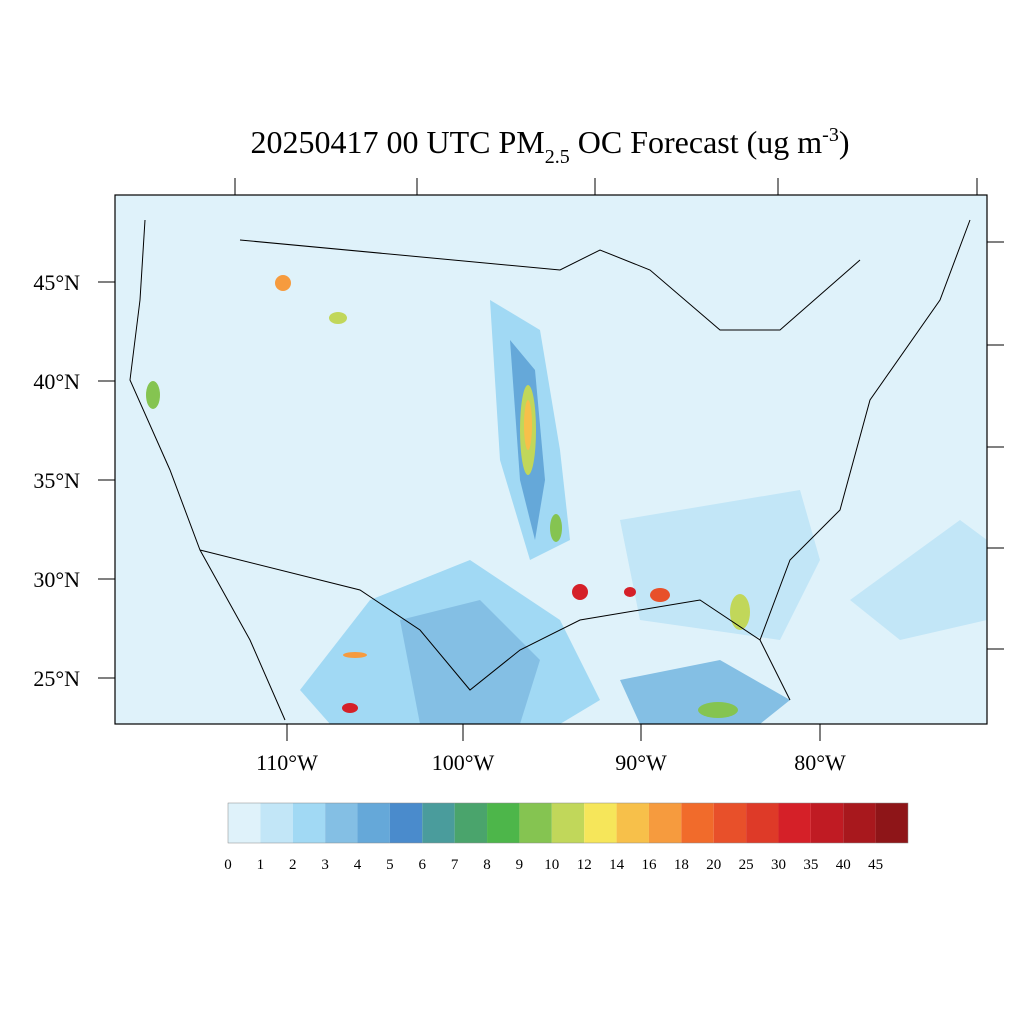  Describe the element at coordinates (261, 865) in the screenshot. I see `colorbar-label: 1` at that location.